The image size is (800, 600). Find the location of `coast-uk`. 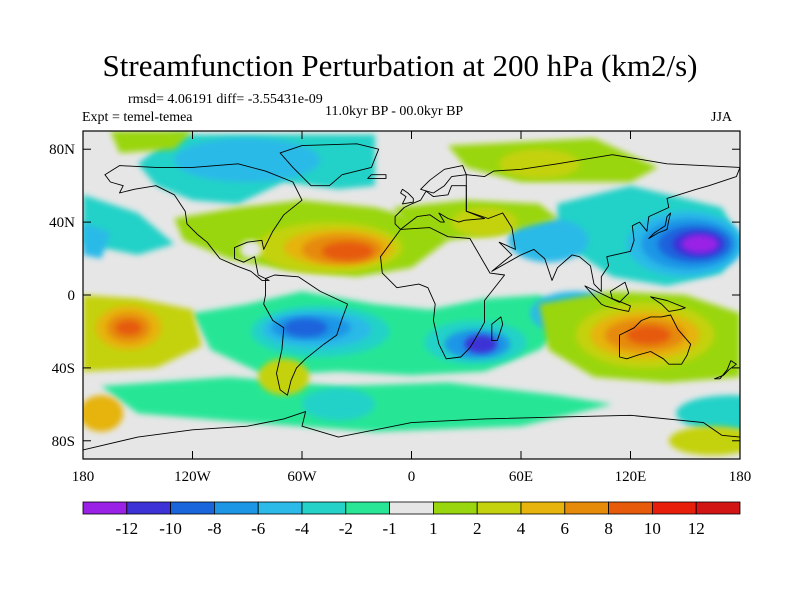

coast-uk is located at coordinates (407, 196).